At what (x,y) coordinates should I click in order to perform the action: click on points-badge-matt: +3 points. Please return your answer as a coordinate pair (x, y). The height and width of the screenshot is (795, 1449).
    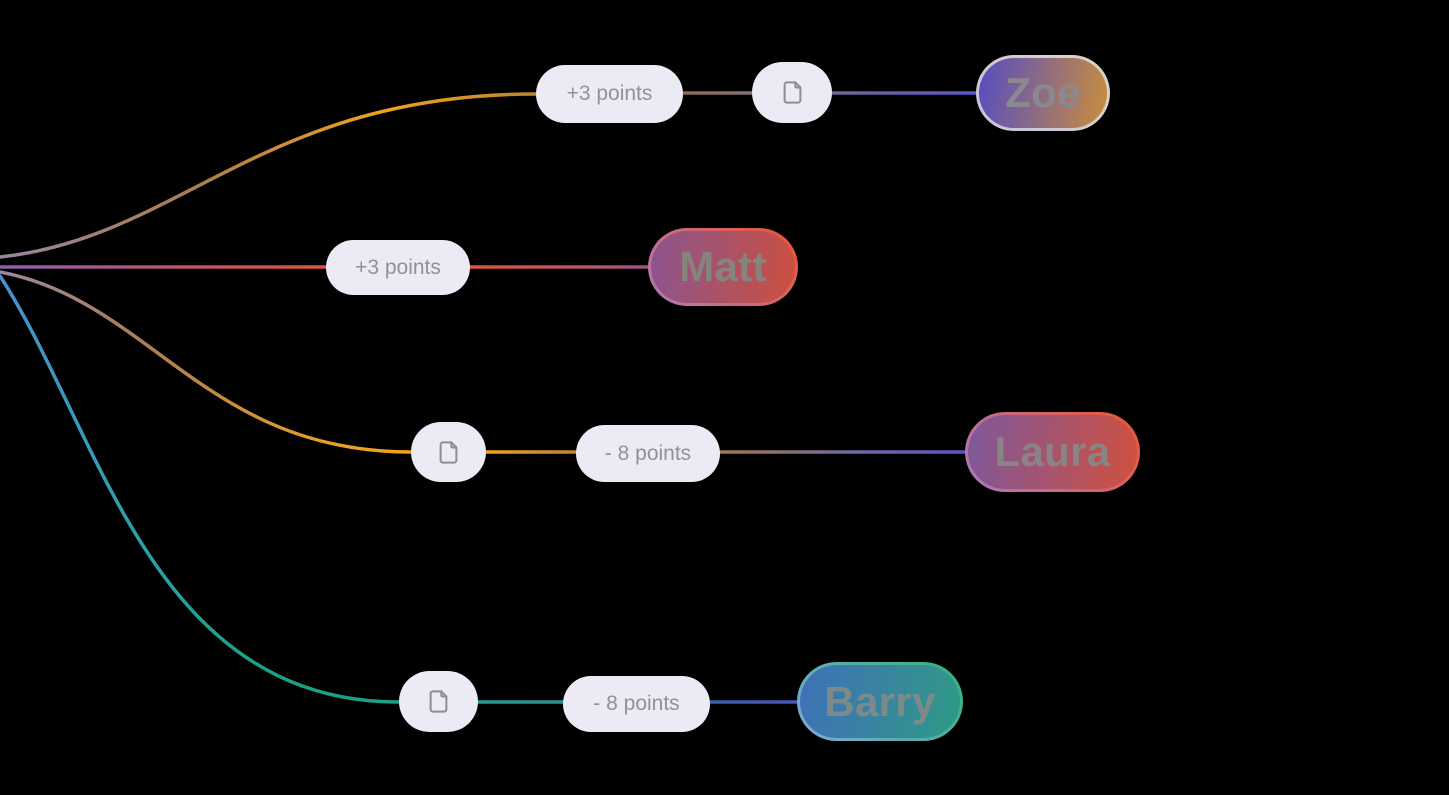
    Looking at the image, I should click on (398, 267).